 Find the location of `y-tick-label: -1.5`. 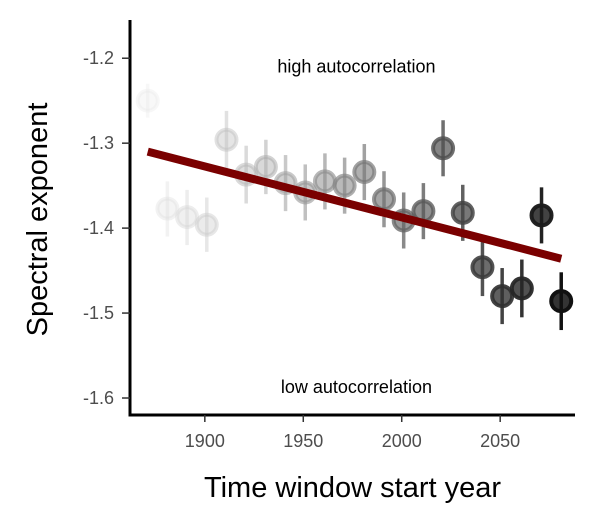

y-tick-label: -1.5 is located at coordinates (98, 313).